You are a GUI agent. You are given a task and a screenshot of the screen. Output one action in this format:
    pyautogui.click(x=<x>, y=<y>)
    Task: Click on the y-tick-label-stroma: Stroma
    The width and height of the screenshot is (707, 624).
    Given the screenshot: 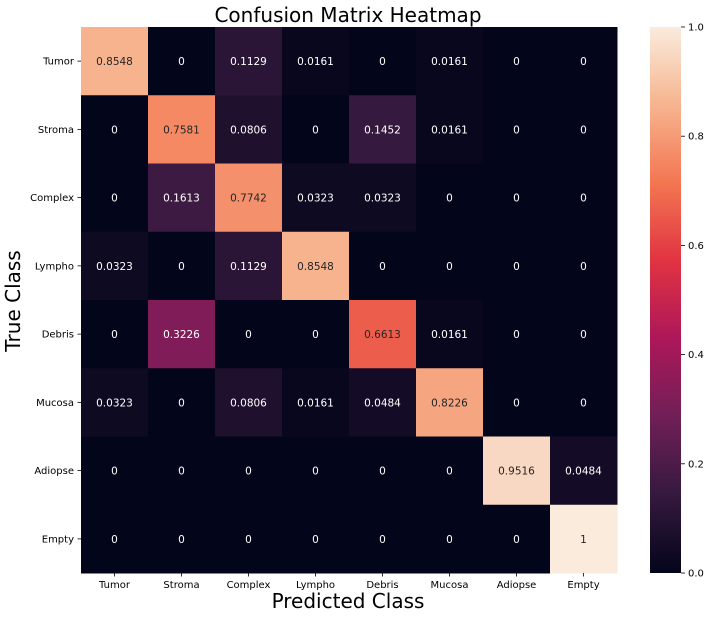 What is the action you would take?
    pyautogui.click(x=56, y=130)
    